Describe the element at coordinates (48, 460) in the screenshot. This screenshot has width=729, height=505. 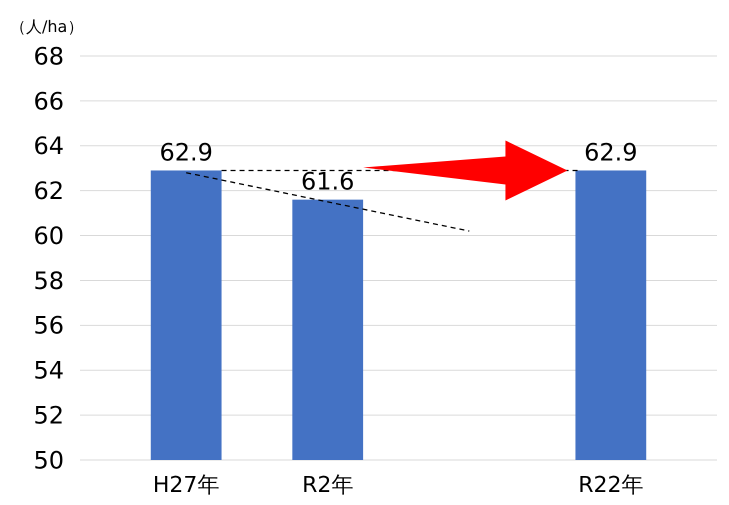
I see `y-tick-label: 50` at that location.